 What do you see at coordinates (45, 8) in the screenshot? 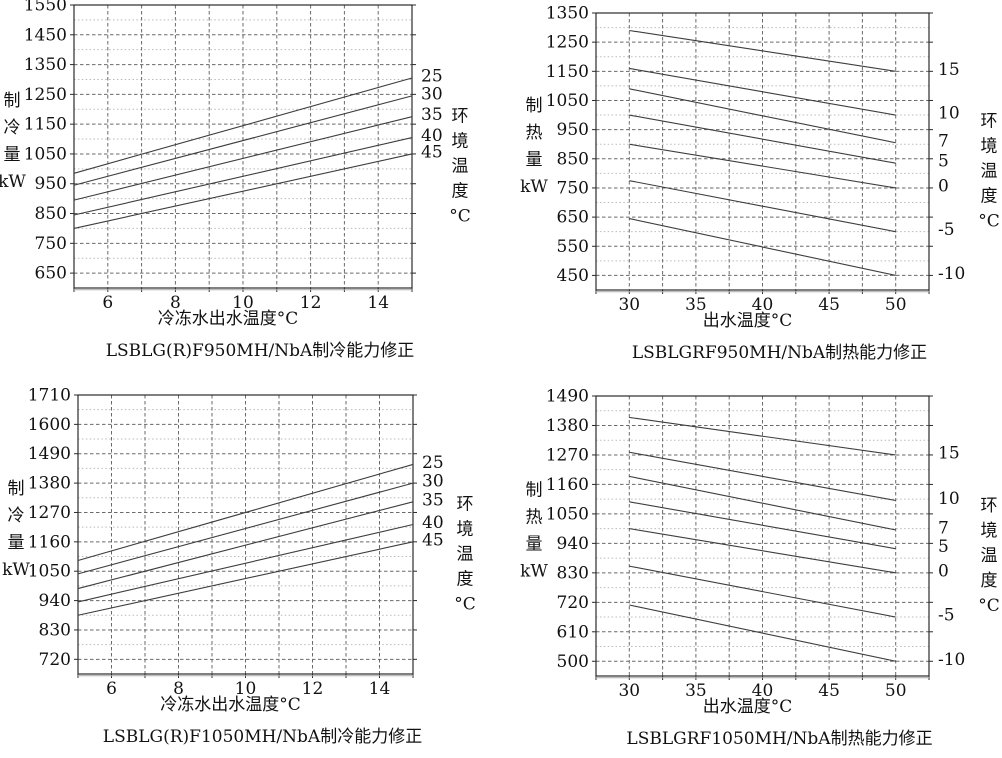
I see `y-tick-label: 1550` at bounding box center [45, 8].